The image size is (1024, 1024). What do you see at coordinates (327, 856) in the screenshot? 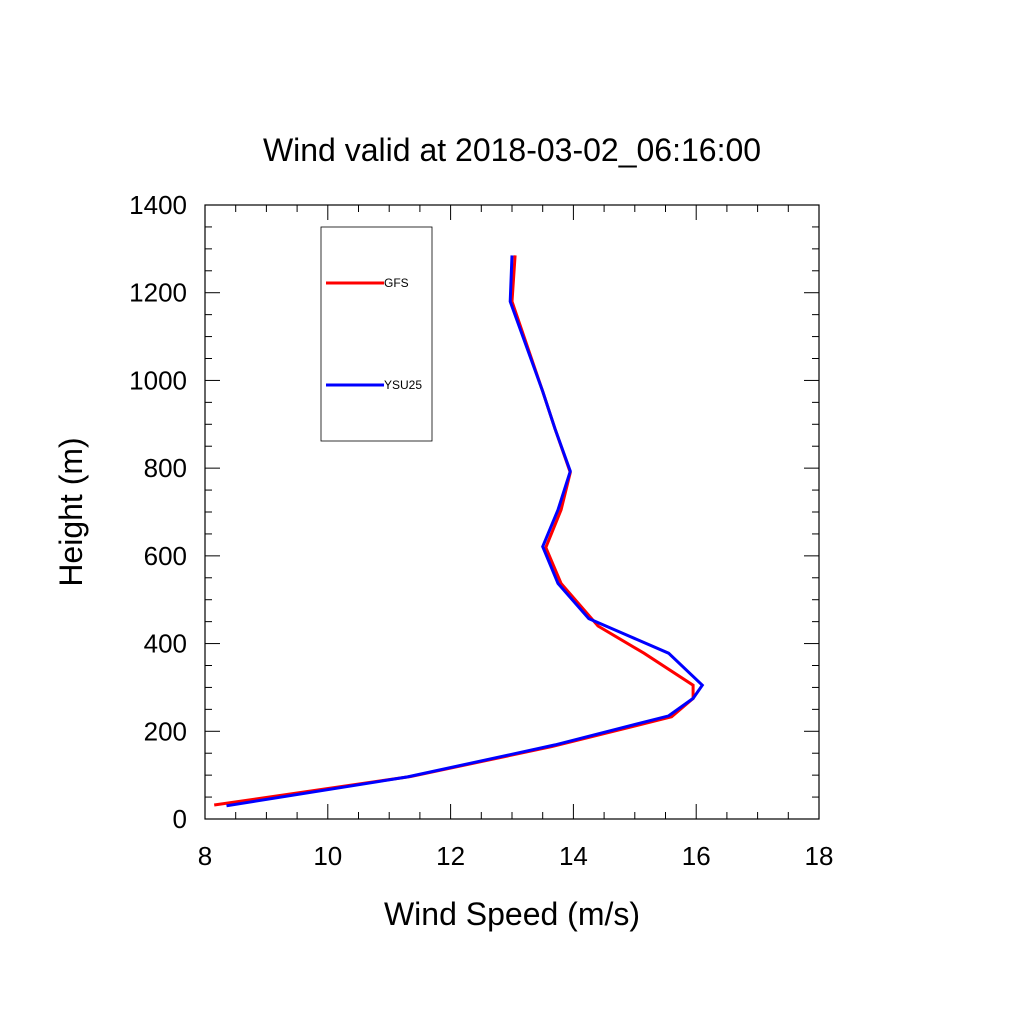
I see `x-tick-label: 10` at bounding box center [327, 856].